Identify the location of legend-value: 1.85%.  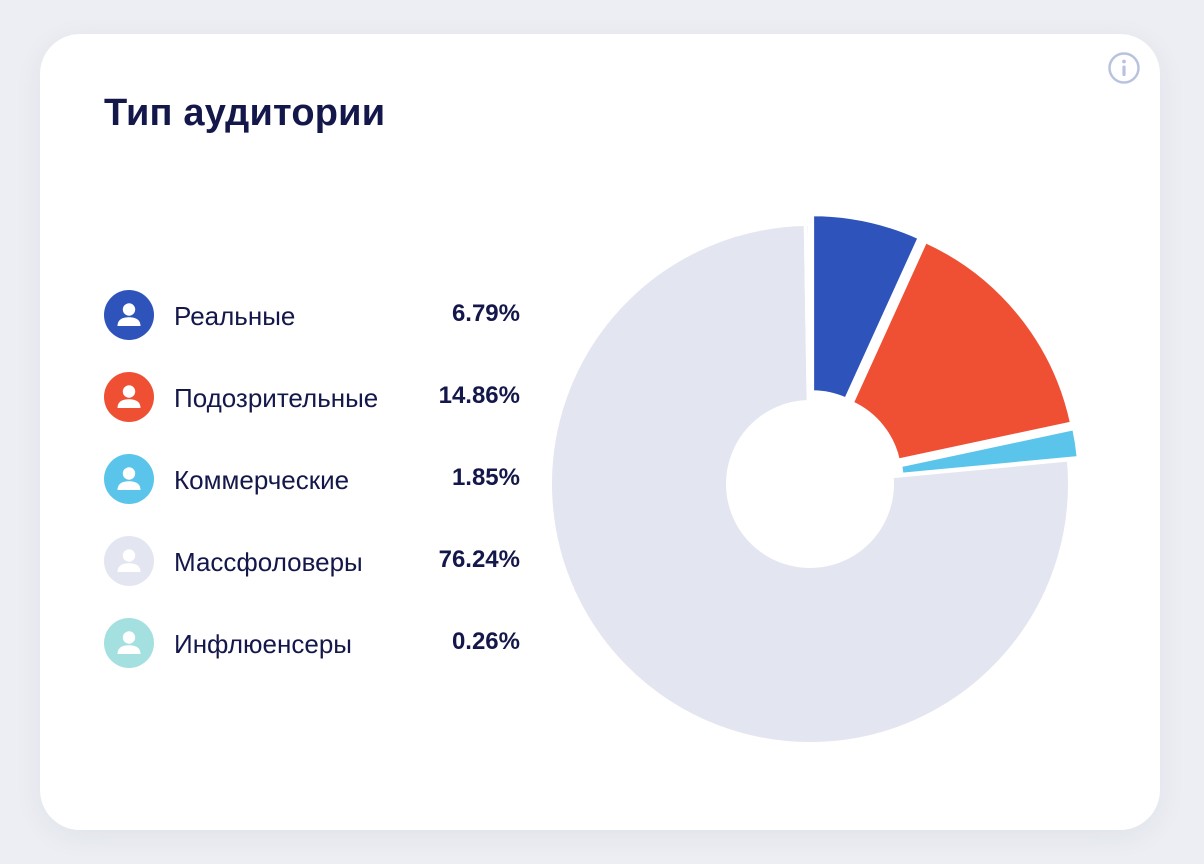
(485, 477).